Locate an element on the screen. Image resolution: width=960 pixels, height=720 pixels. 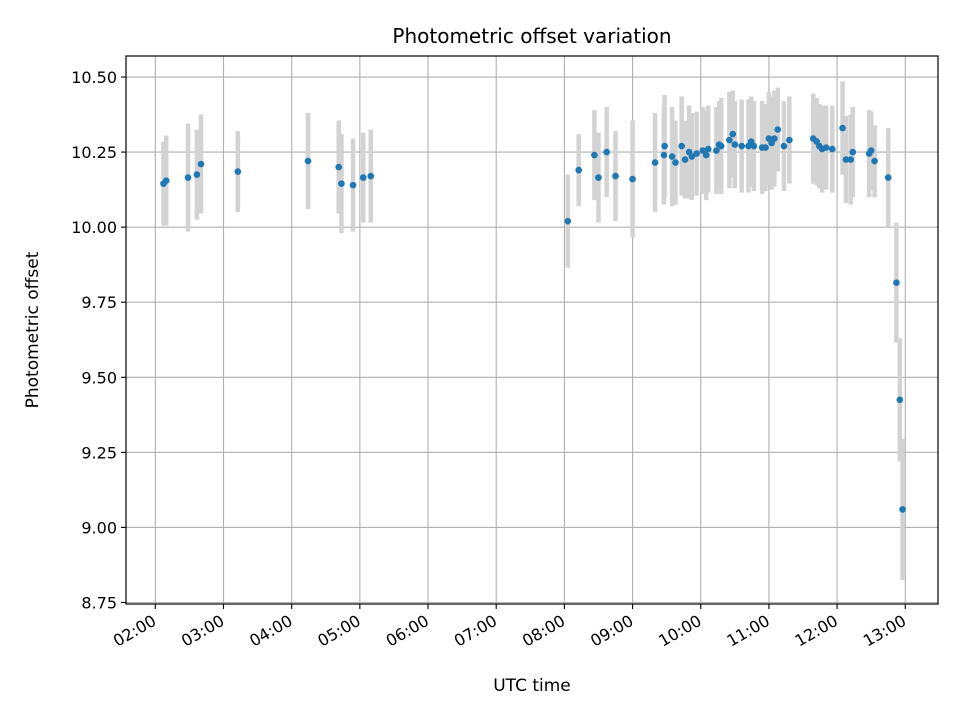
x-tick-label: 06:00 is located at coordinates (407, 631).